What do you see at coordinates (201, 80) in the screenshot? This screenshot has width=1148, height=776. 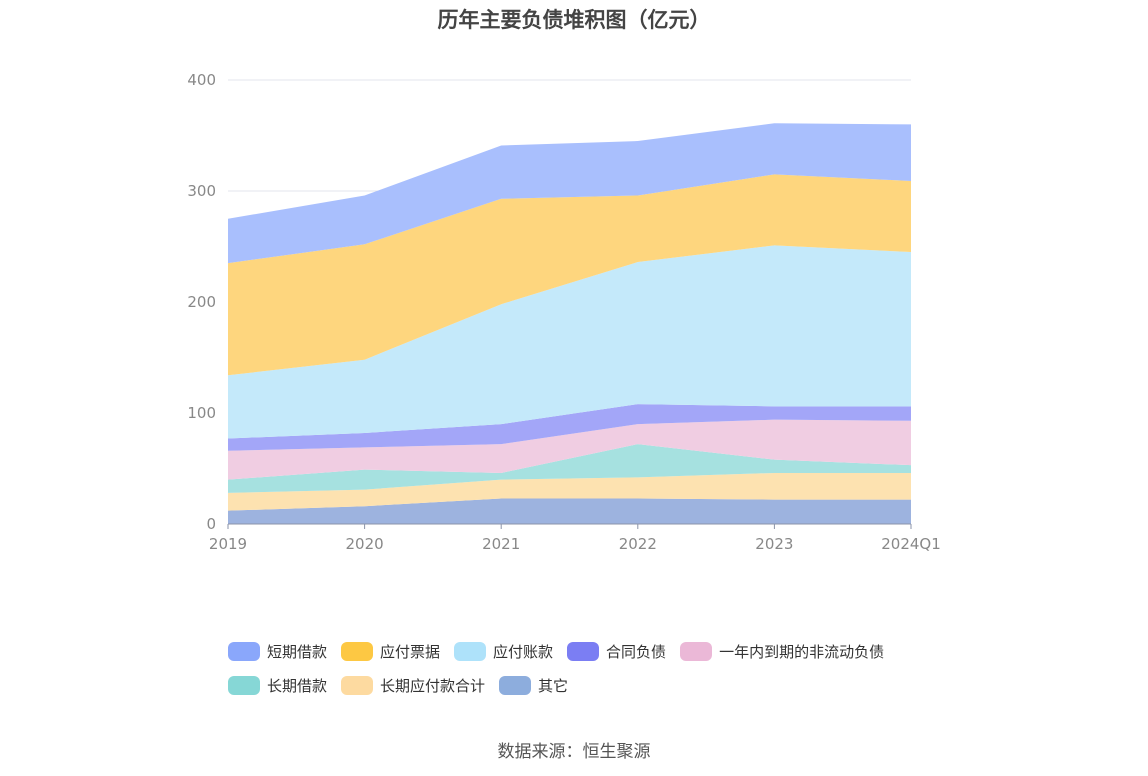 I see `y-tick-label: 400` at bounding box center [201, 80].